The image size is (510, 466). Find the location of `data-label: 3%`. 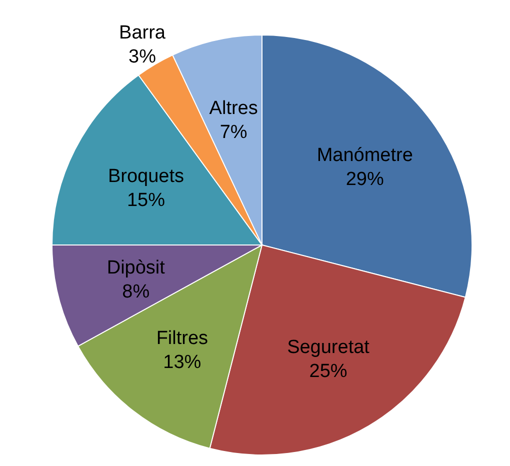

data-label: 3% is located at coordinates (142, 57).